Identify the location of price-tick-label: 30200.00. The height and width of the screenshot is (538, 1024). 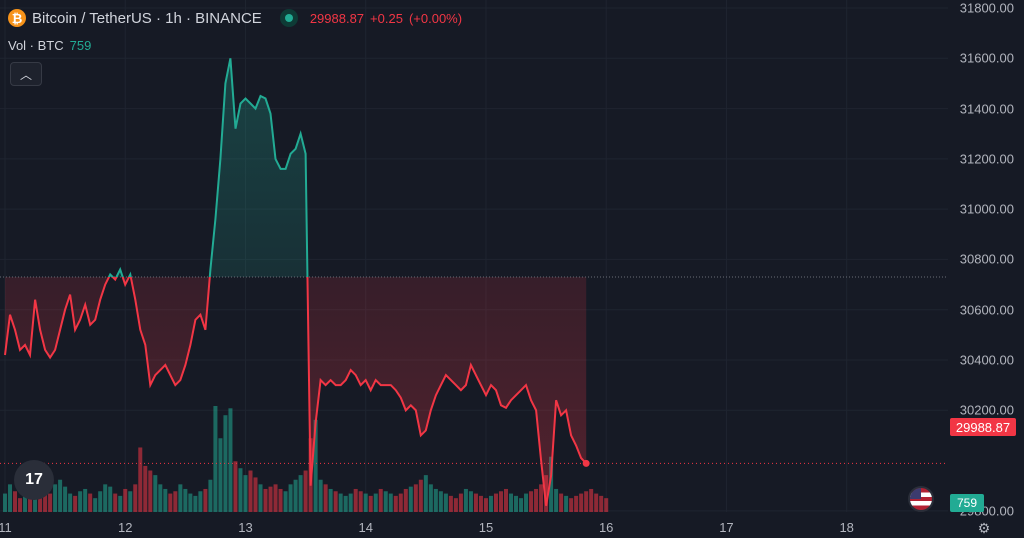
(986, 410).